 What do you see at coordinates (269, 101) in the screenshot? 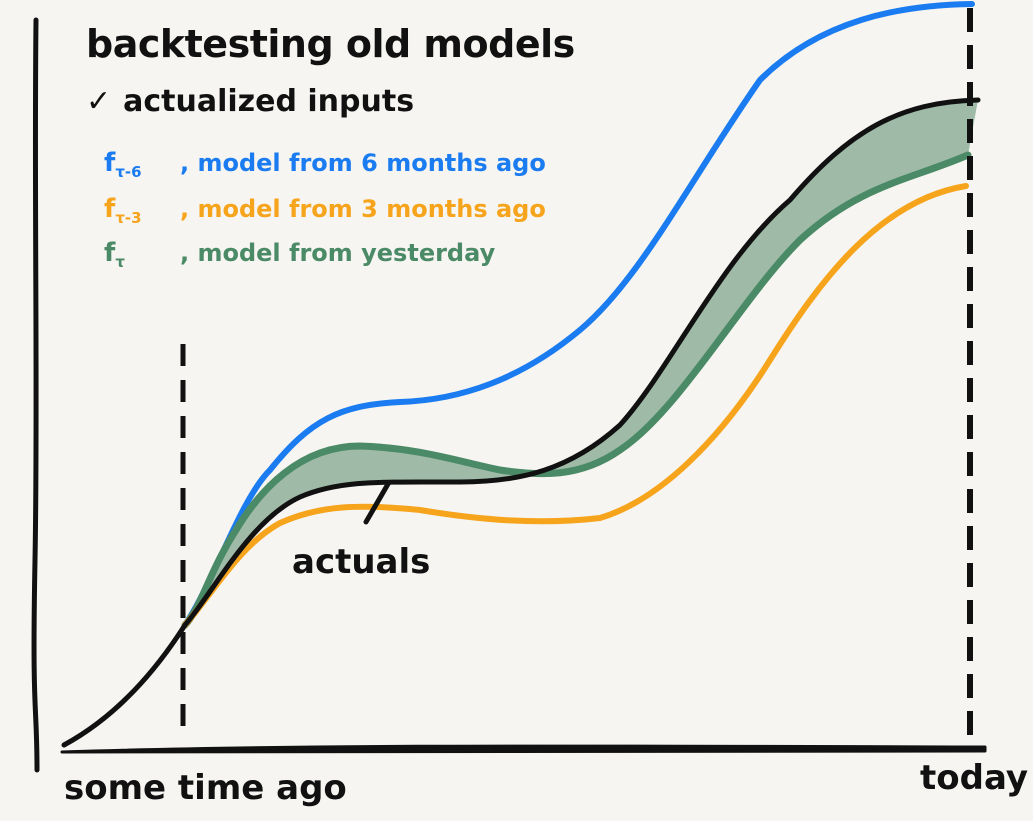
I see `actualized-inputs-text: actualized inputs` at bounding box center [269, 101].